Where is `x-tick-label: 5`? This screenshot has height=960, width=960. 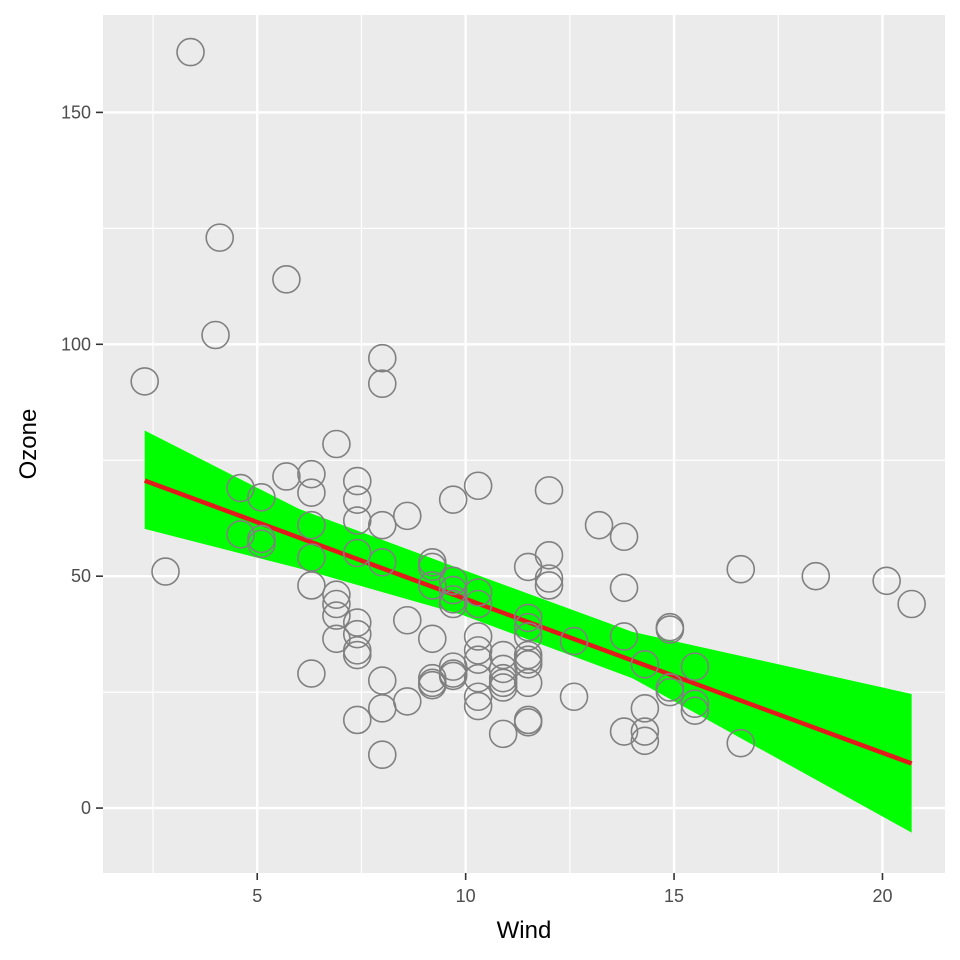 x-tick-label: 5 is located at coordinates (257, 896).